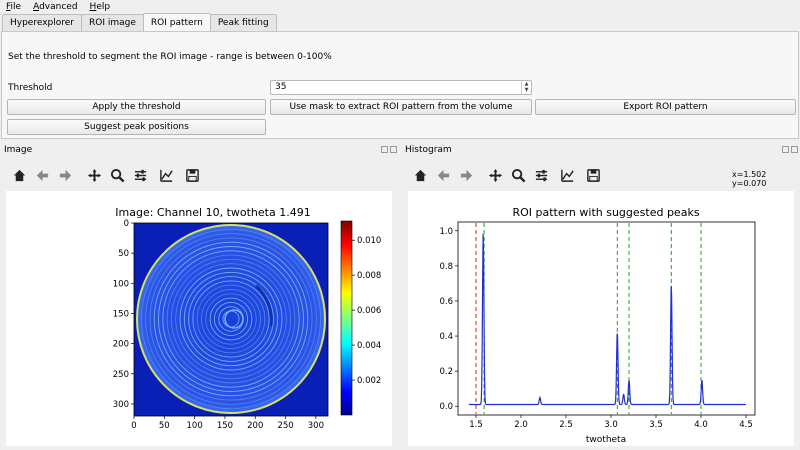 Image resolution: width=800 pixels, height=450 pixels. What do you see at coordinates (14, 6) in the screenshot?
I see `menu-file: File` at bounding box center [14, 6].